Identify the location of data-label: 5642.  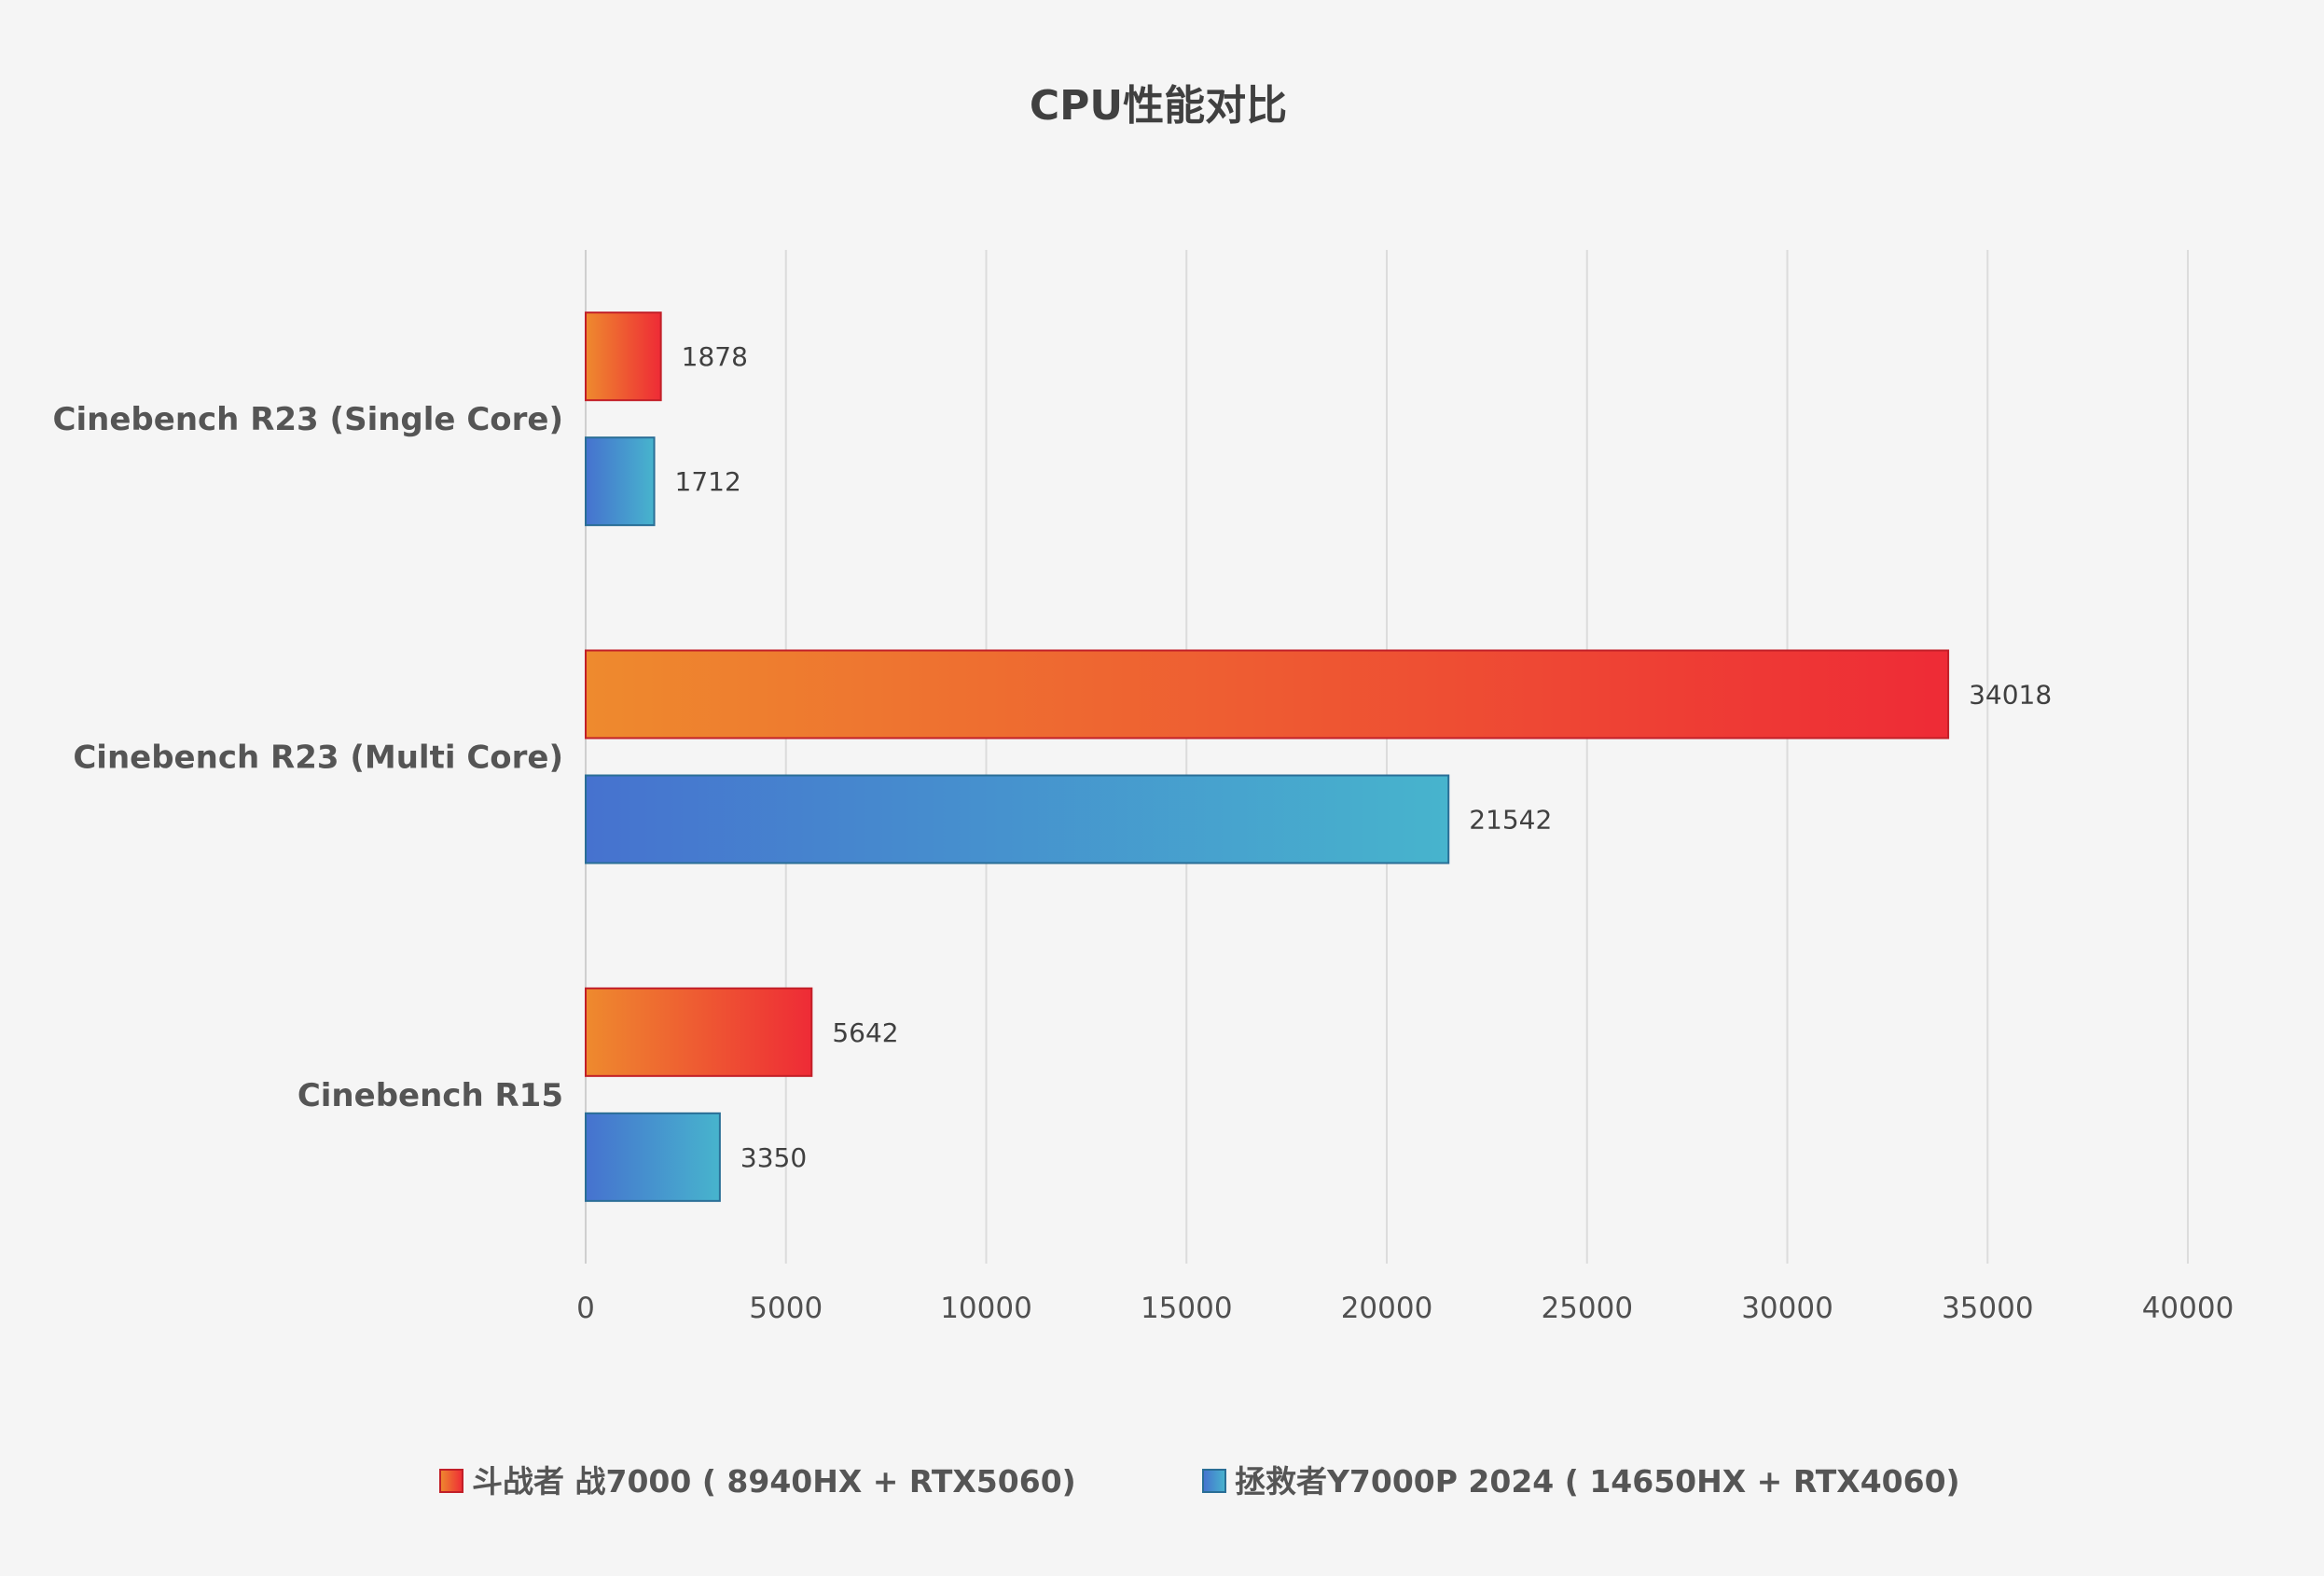
(865, 1032).